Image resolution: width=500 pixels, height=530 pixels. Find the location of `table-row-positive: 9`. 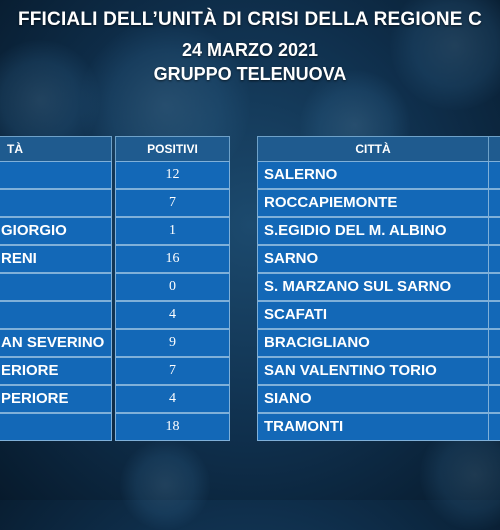

table-row-positive: 9 is located at coordinates (172, 343).